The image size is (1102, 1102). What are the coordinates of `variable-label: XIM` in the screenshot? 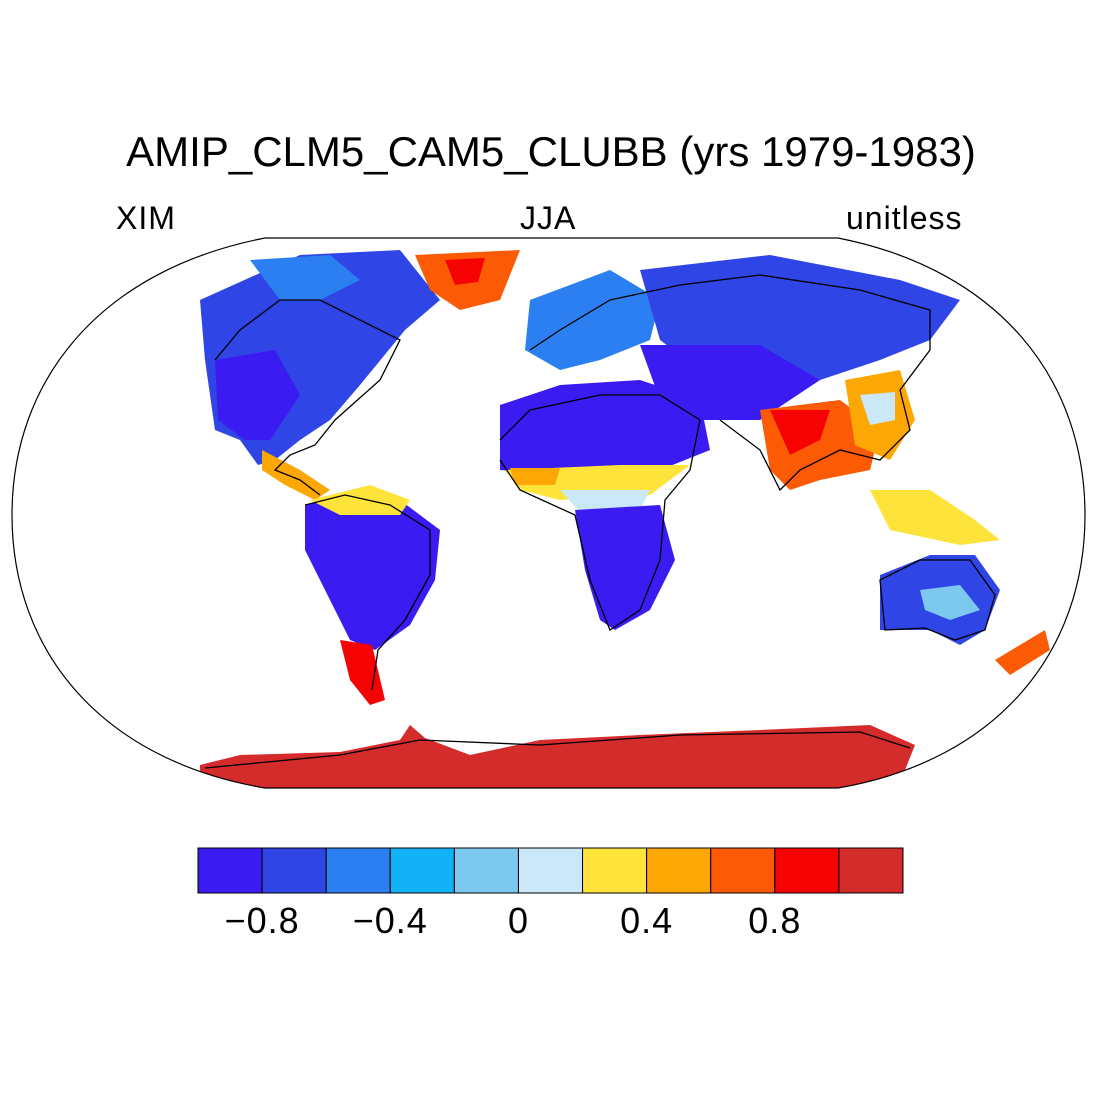 It's located at (146, 218).